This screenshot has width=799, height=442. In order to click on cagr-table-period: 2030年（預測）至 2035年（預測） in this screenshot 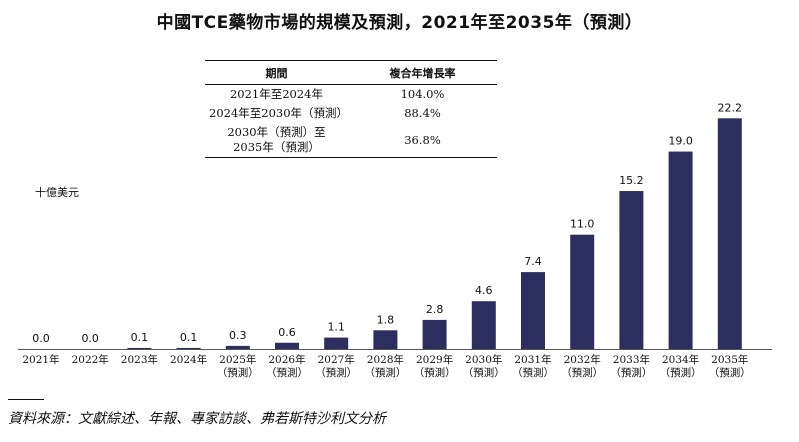, I will do `click(276, 140)`.